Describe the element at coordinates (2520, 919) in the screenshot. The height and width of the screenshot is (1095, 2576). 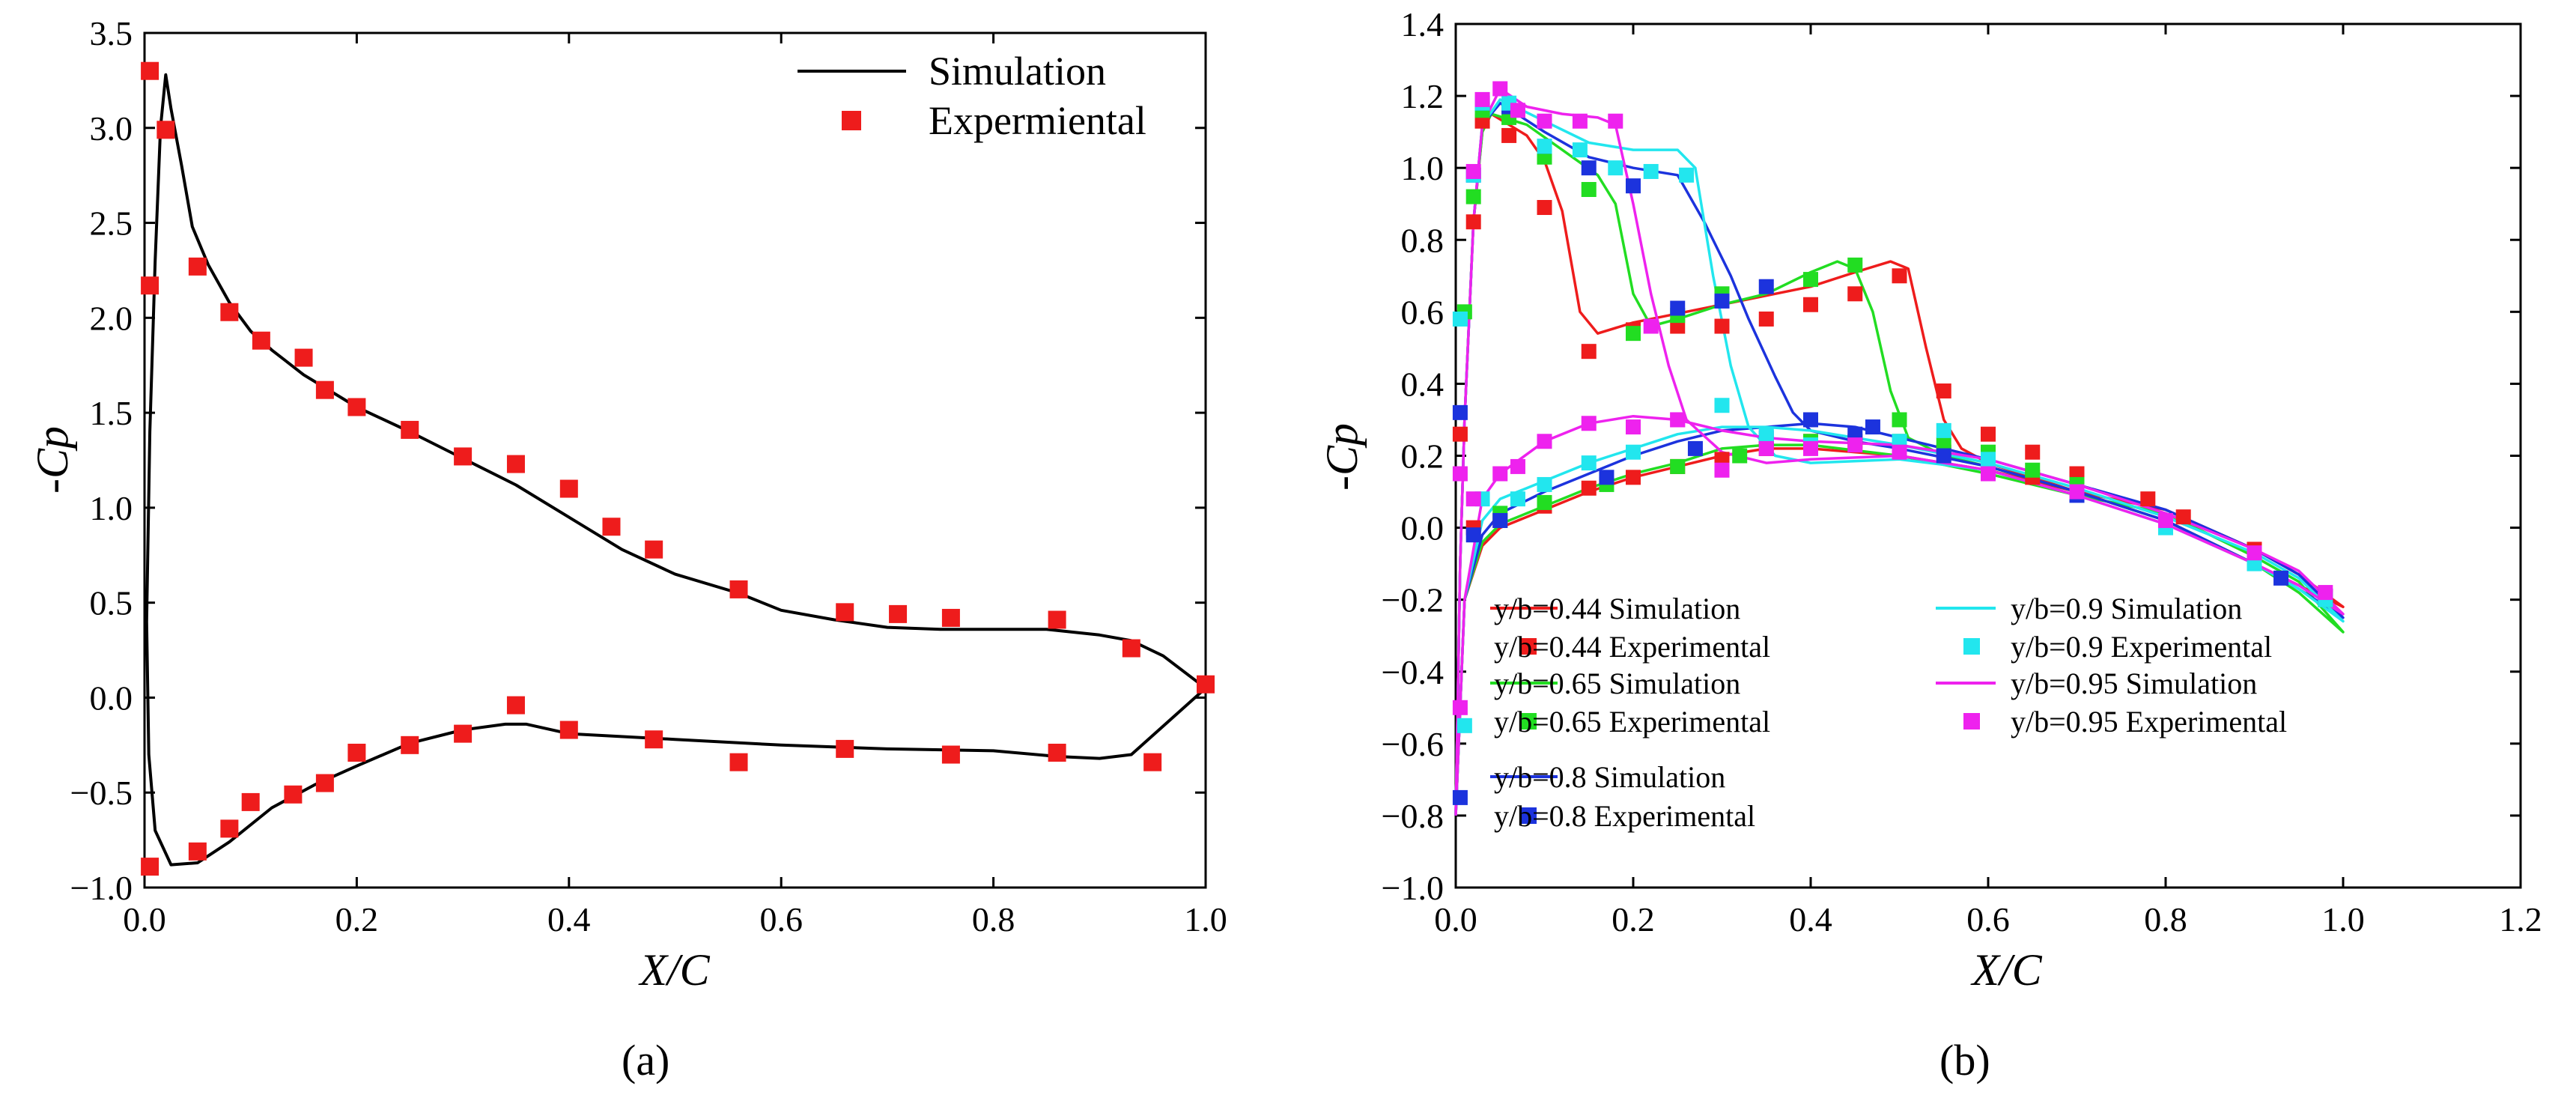
I see `x-tick-label: 1.2` at that location.